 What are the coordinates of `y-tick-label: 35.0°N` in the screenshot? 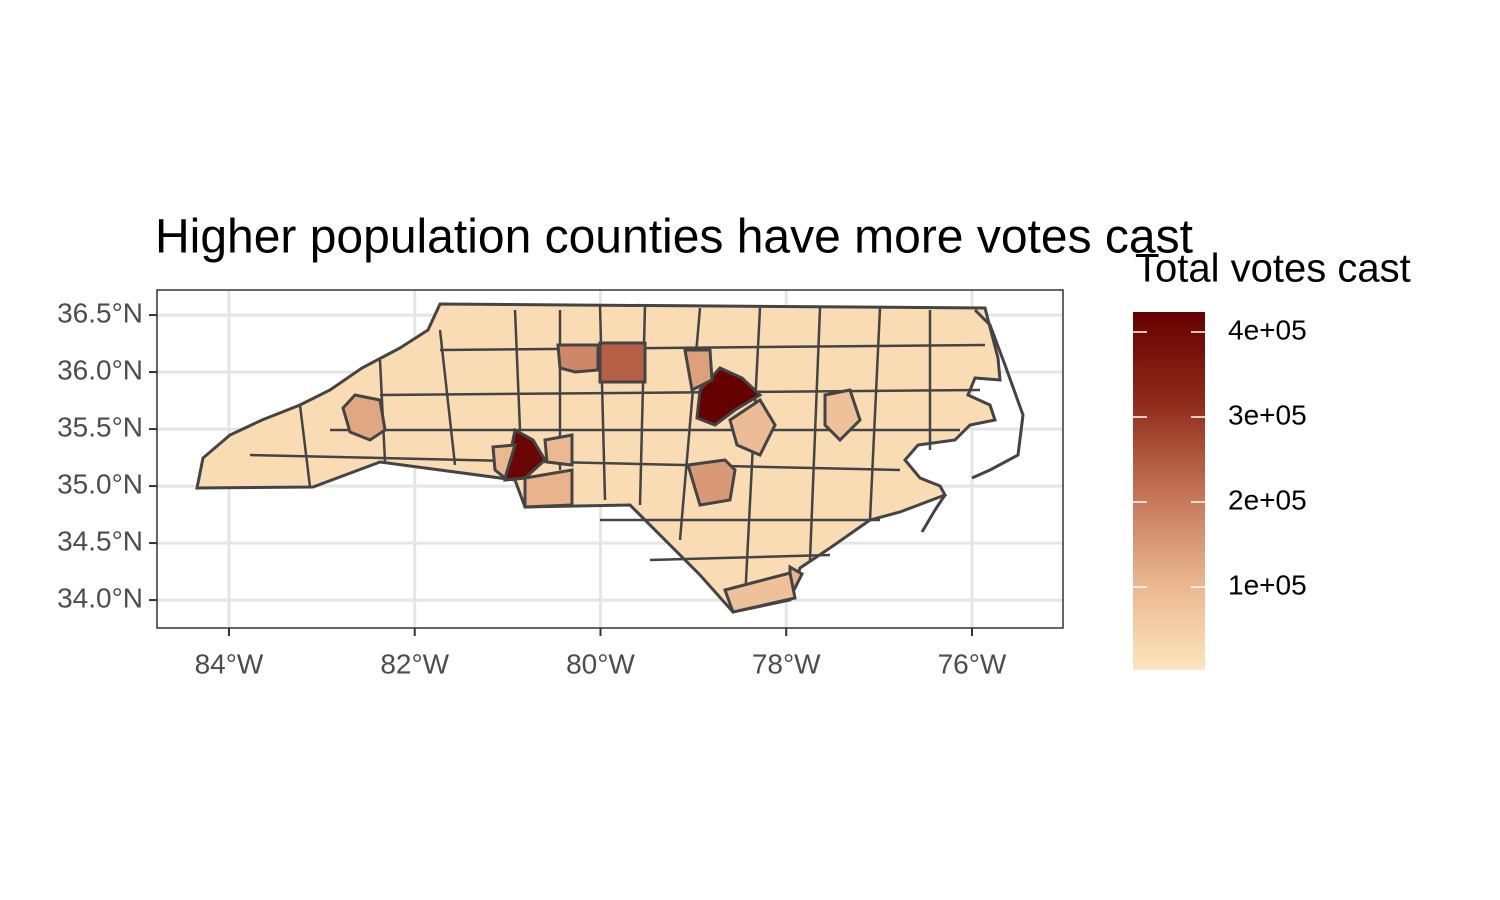 It's located at (100, 483).